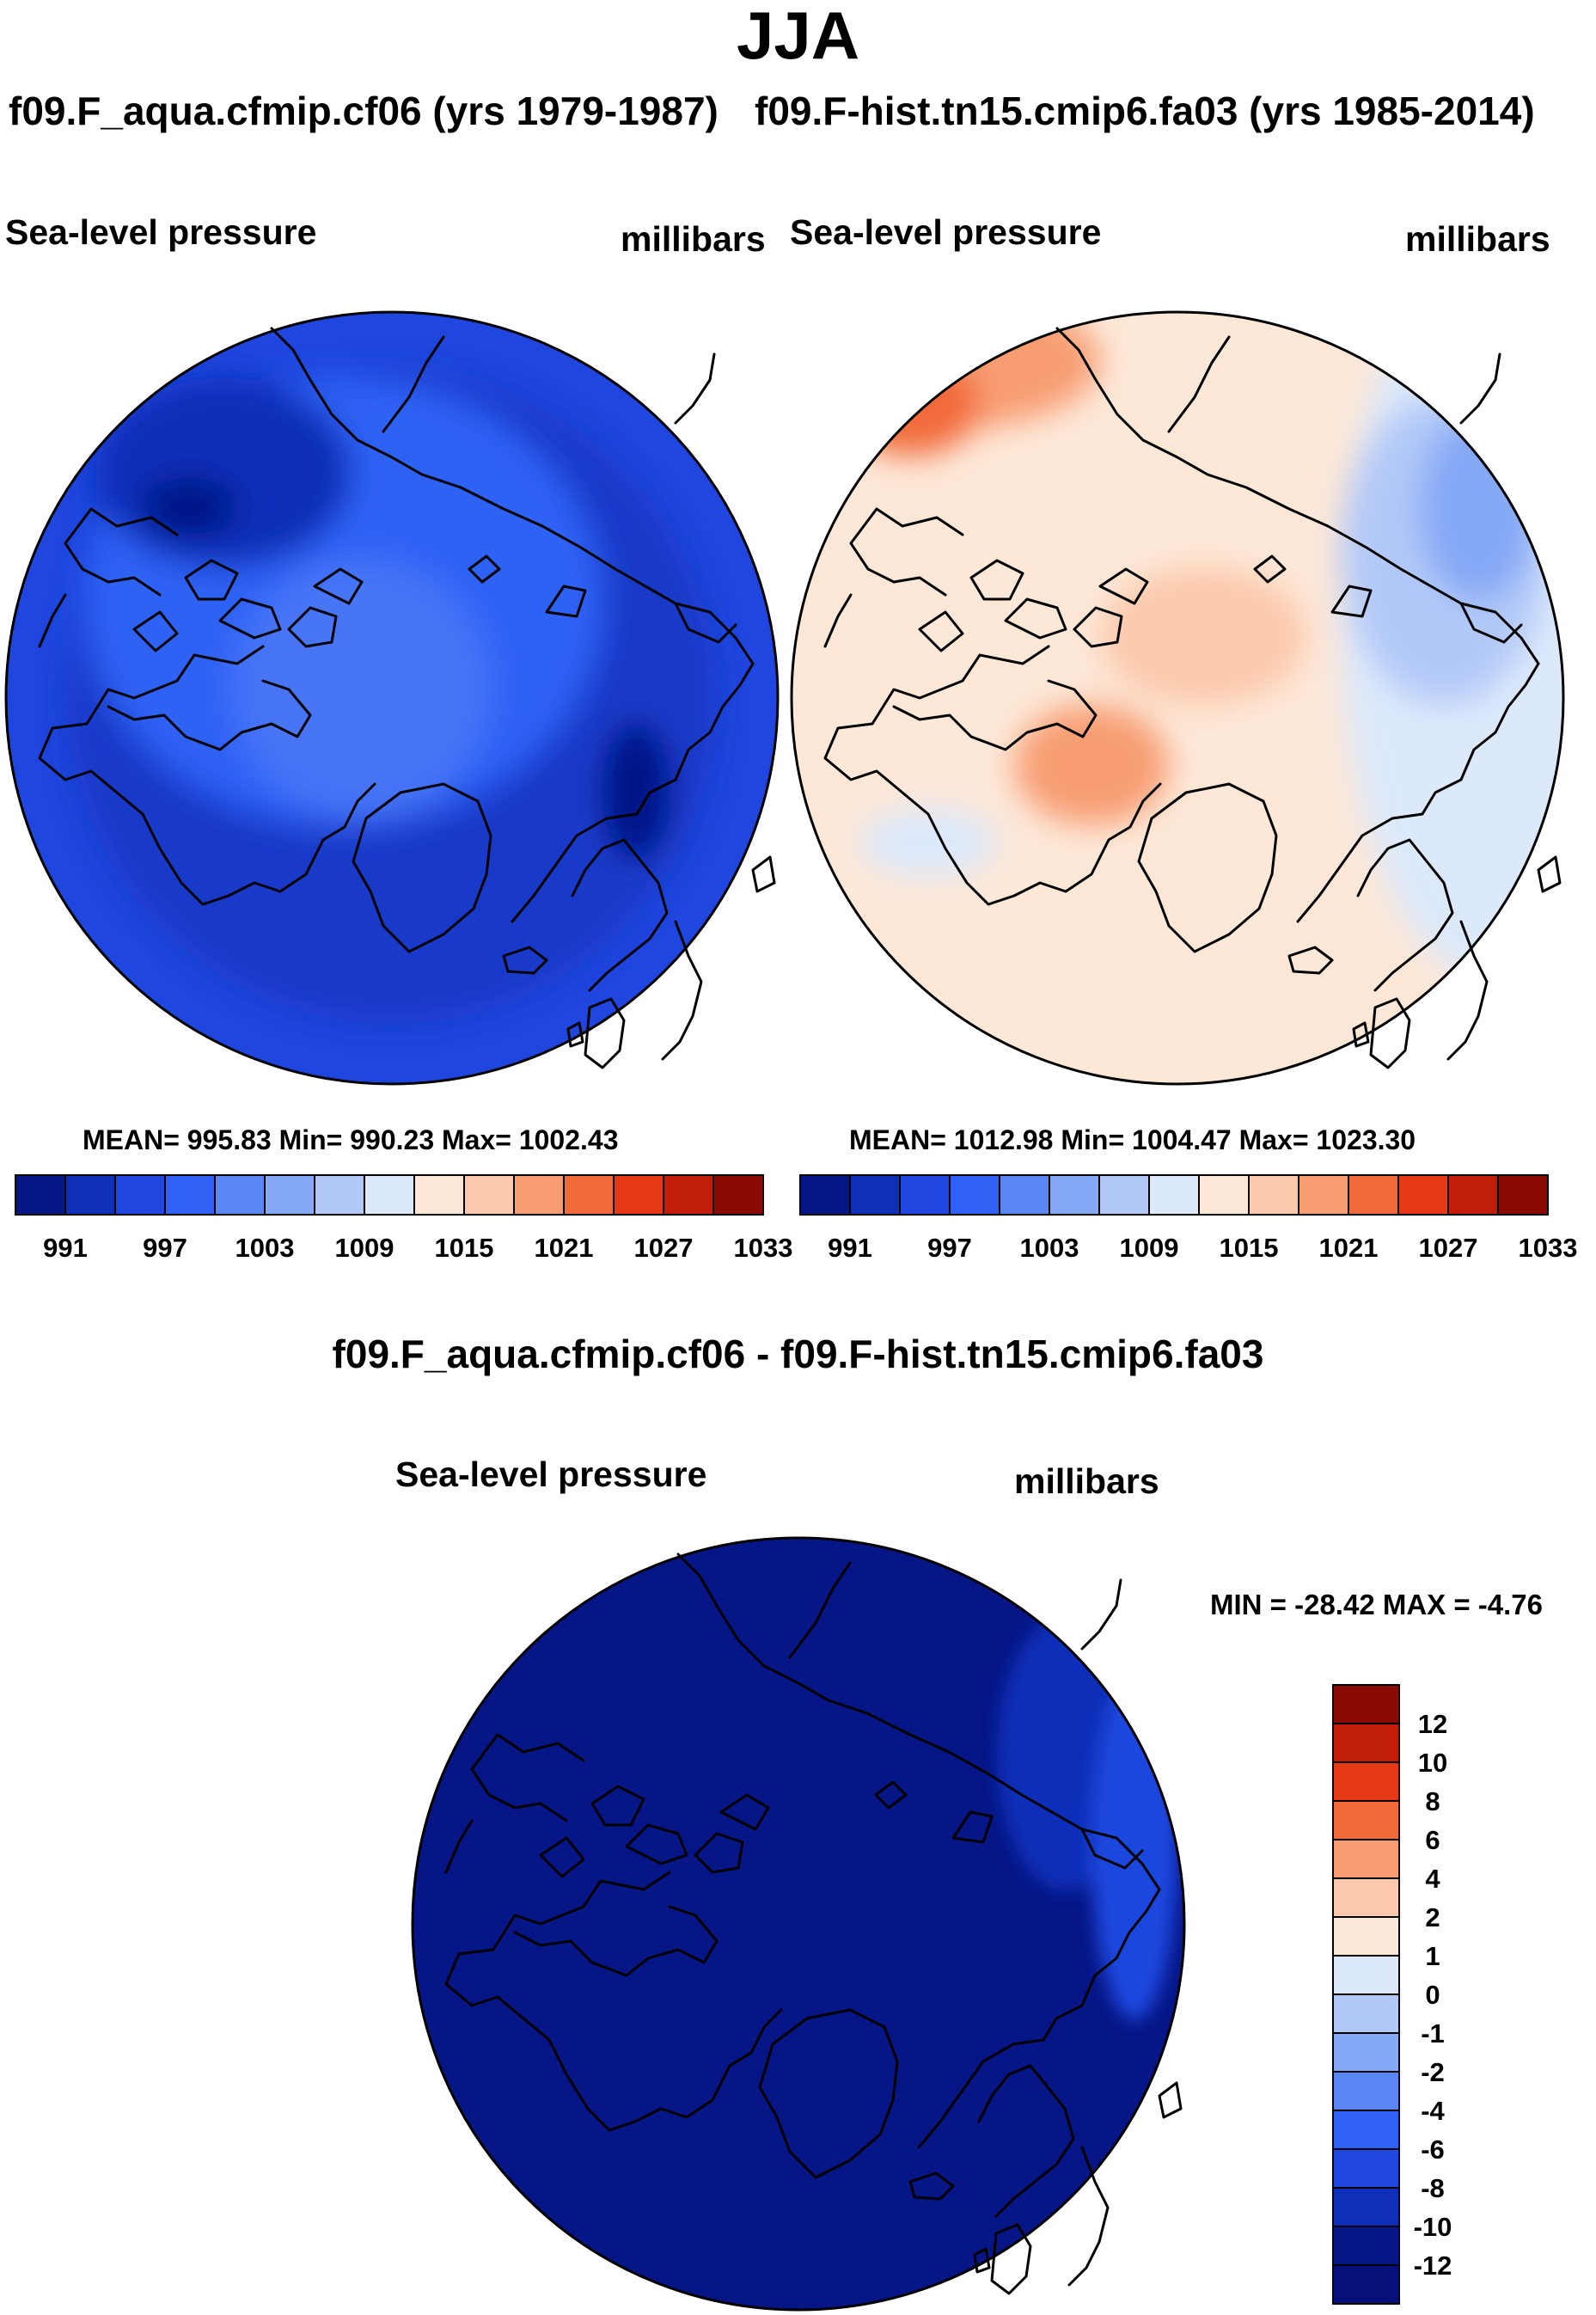 The width and height of the screenshot is (1596, 2315). I want to click on colorbar-tick-label: 4, so click(1432, 1879).